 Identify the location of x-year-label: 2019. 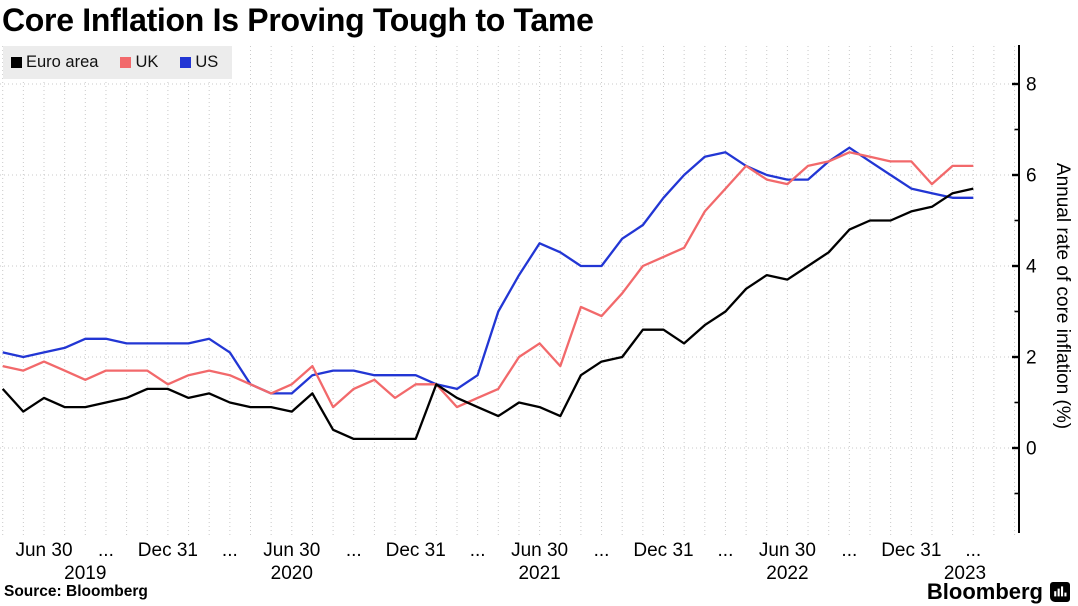
(85, 573).